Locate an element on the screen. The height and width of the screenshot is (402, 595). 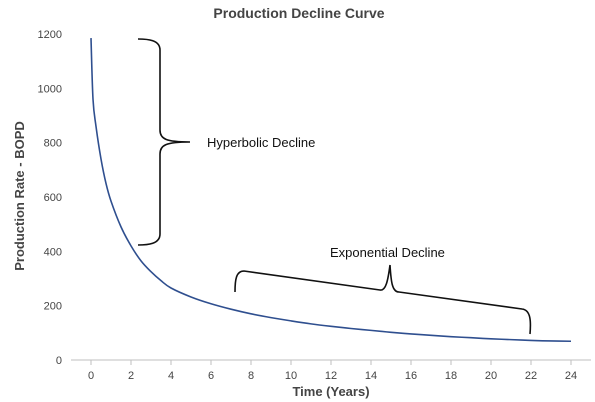
exponential-brace is located at coordinates (383, 299).